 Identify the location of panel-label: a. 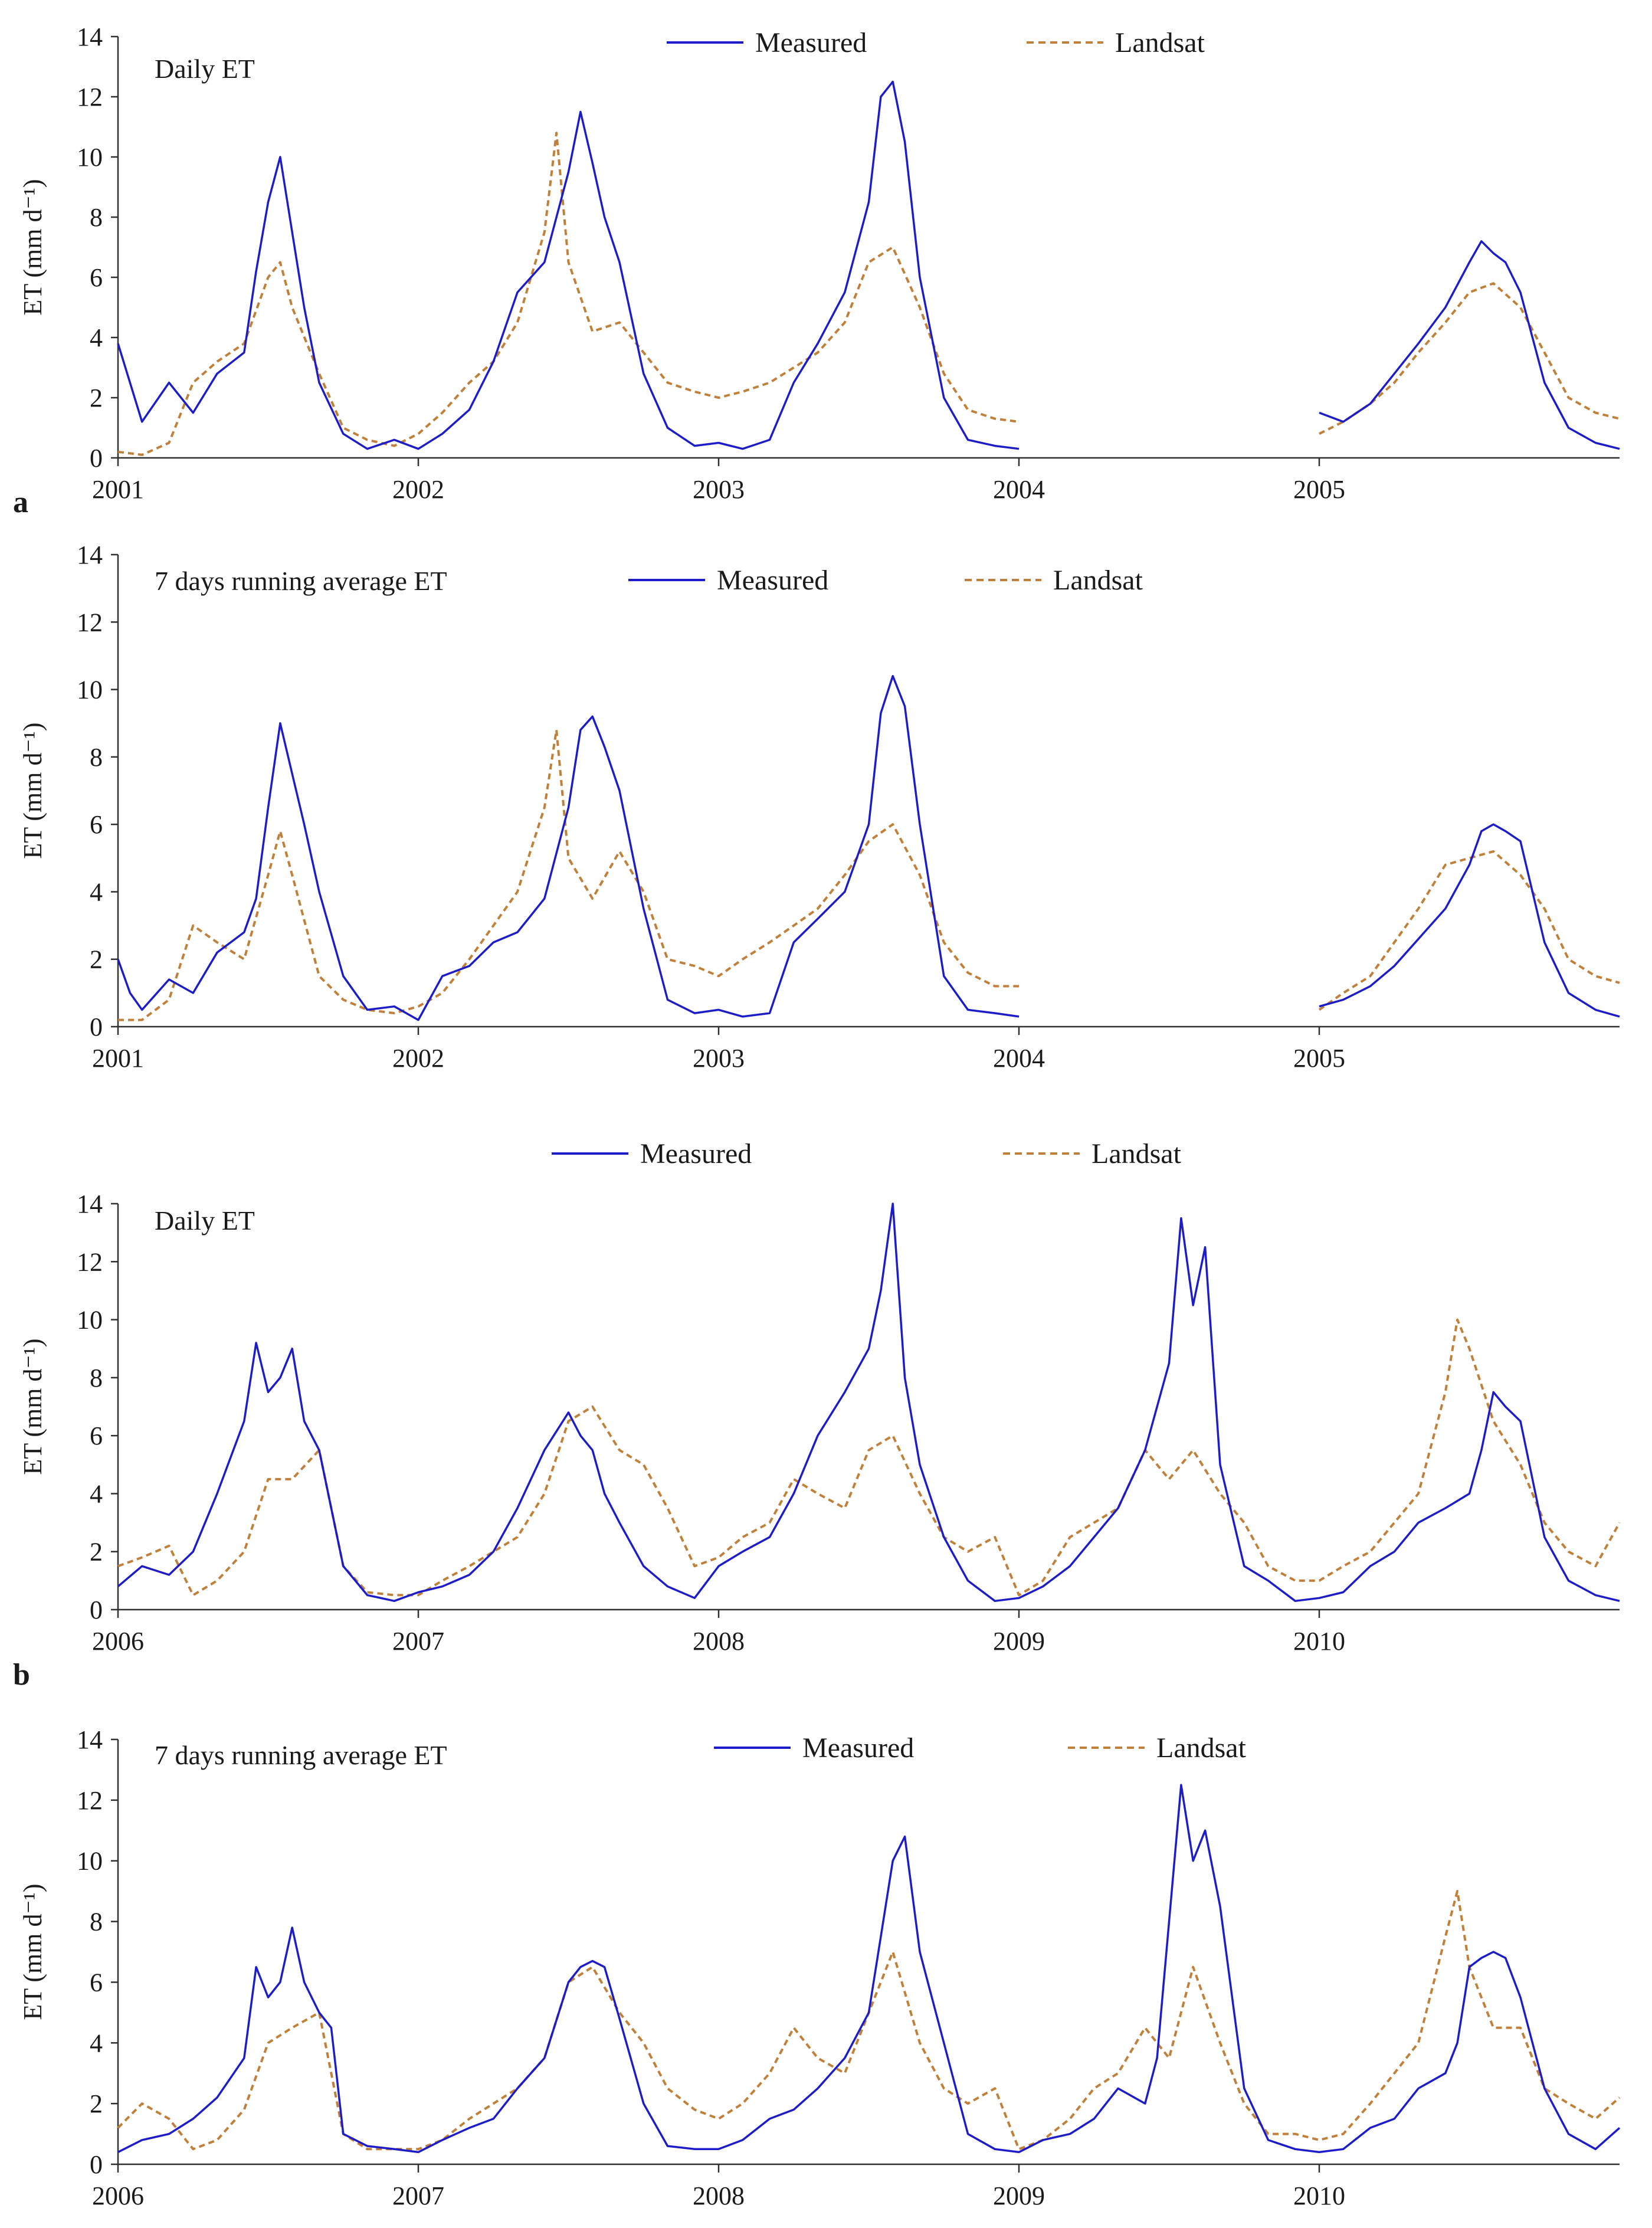
(20, 503).